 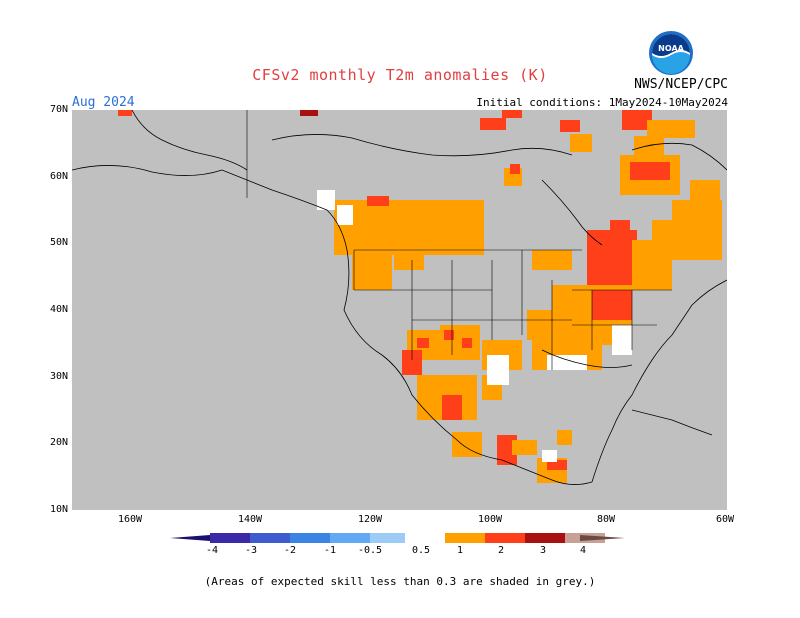 What do you see at coordinates (59, 442) in the screenshot?
I see `lat-label-20n: 20N` at bounding box center [59, 442].